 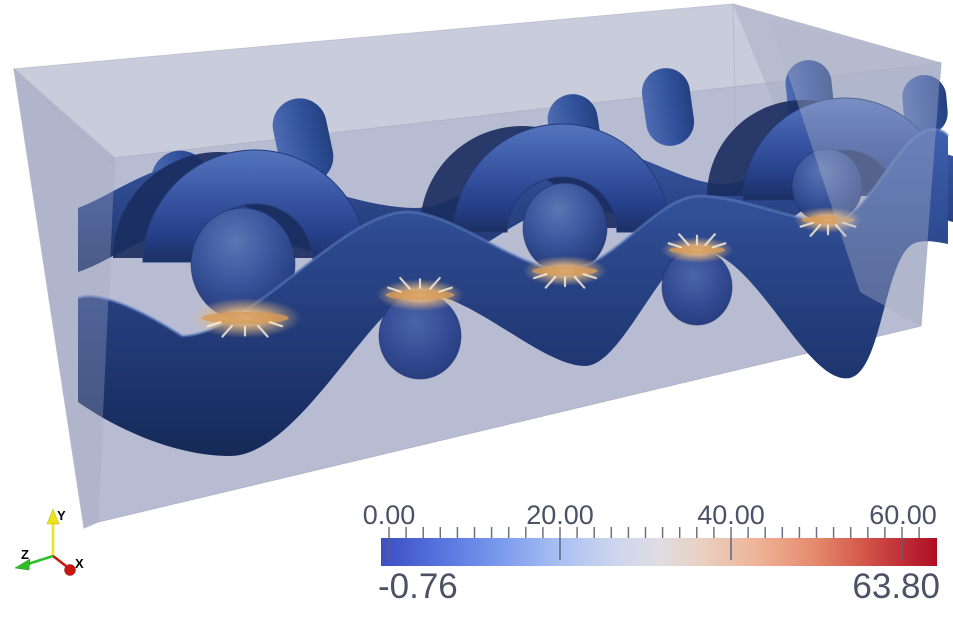 What do you see at coordinates (40, 560) in the screenshot?
I see `z-axis-line` at bounding box center [40, 560].